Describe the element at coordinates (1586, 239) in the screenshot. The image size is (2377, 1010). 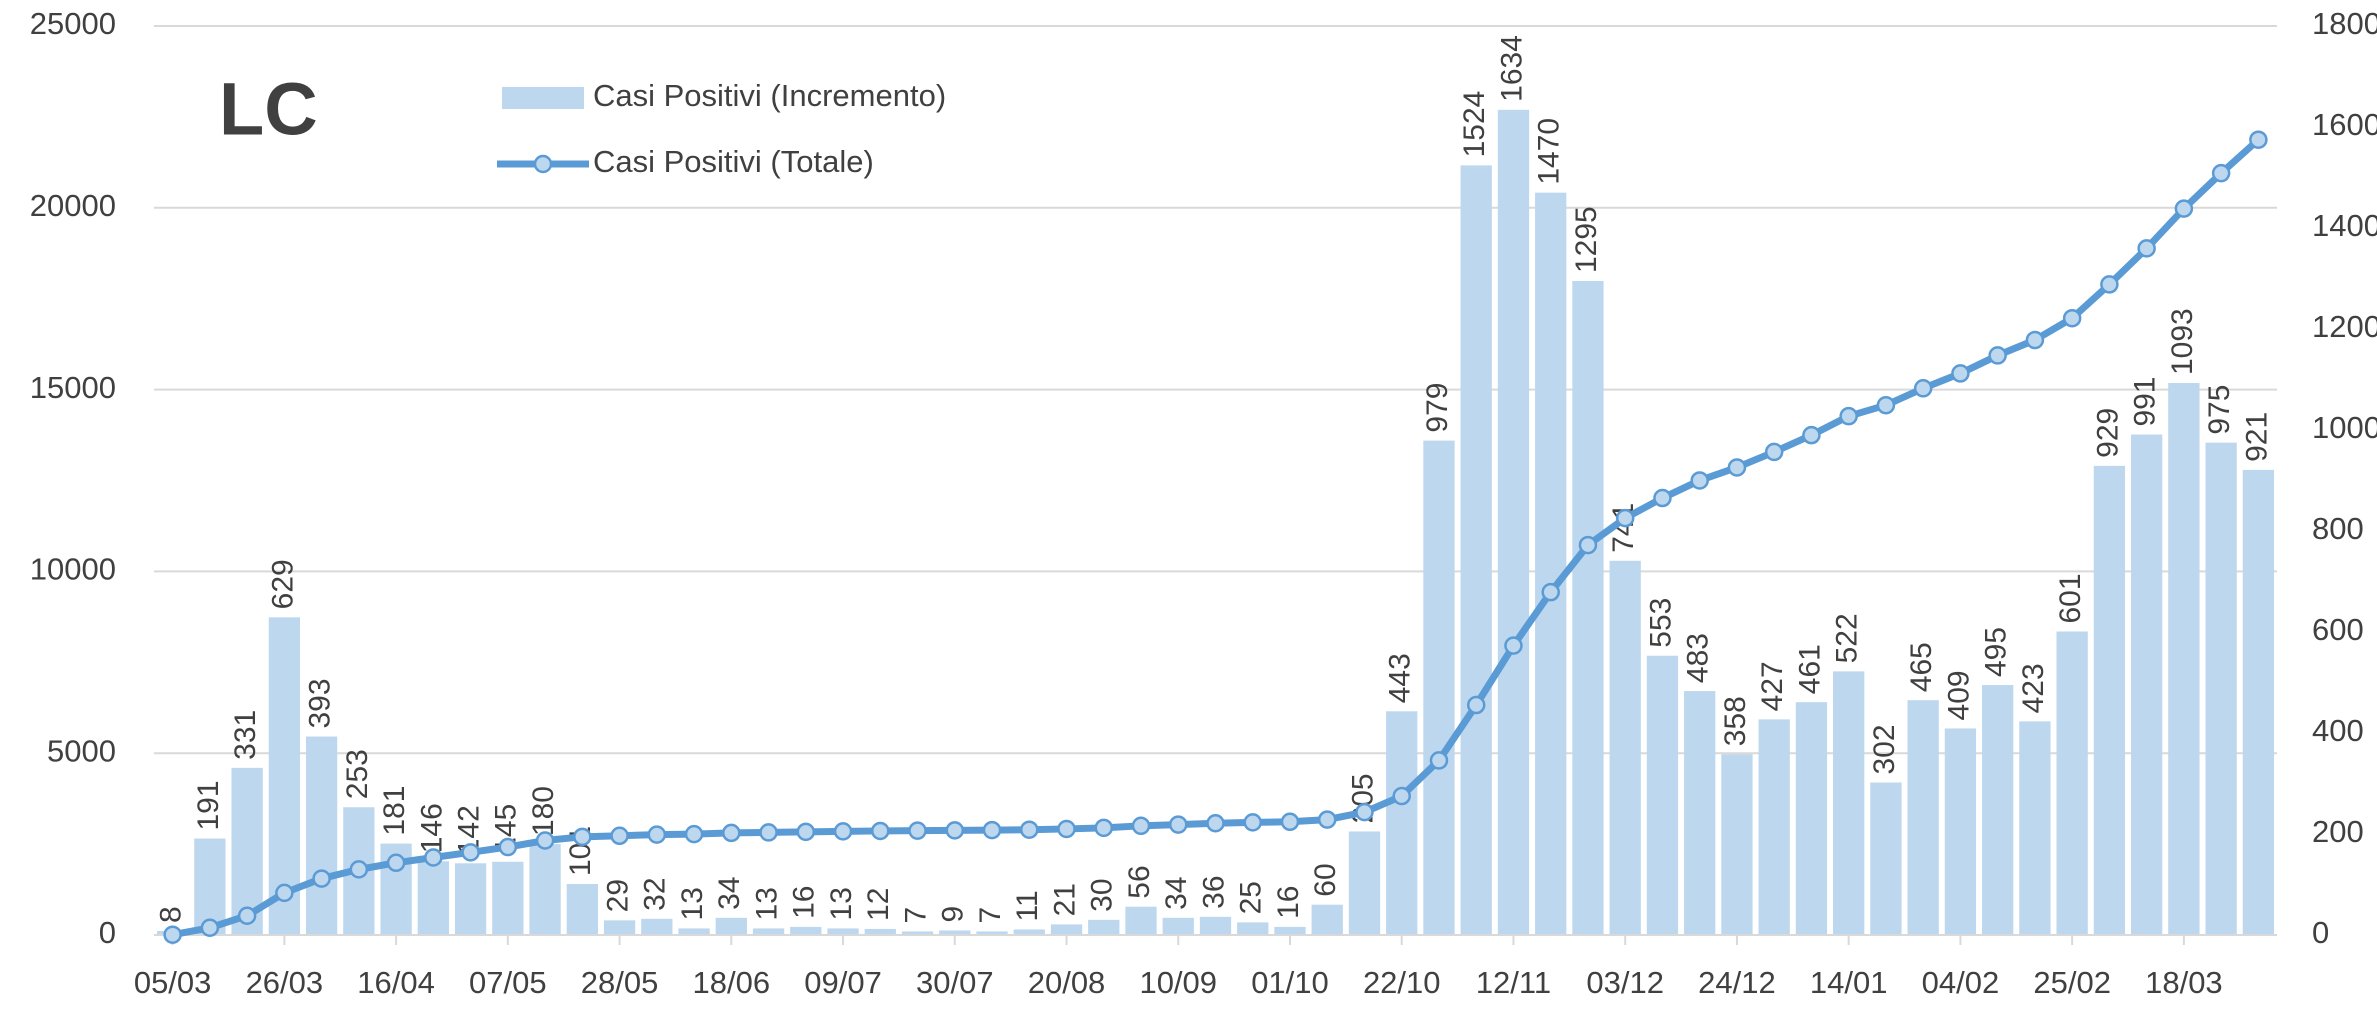
I see `data-label: 1295` at that location.